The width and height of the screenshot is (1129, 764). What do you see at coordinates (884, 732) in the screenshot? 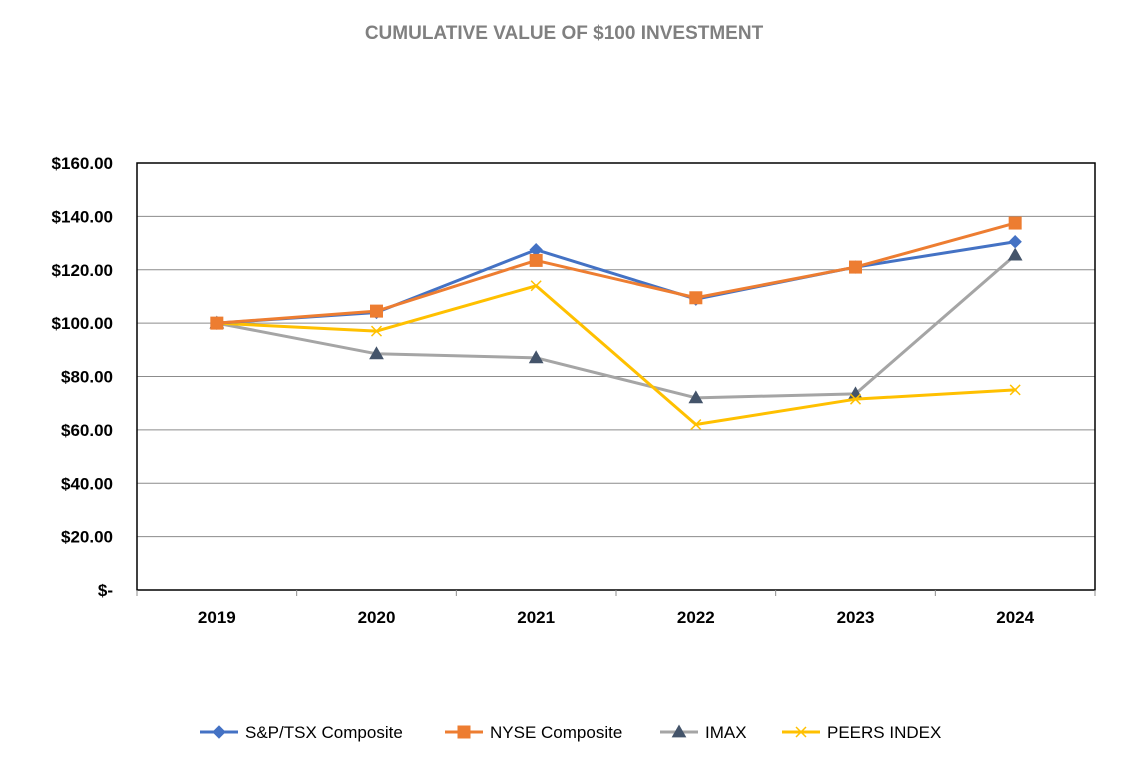
I see `legend-label: PEERS INDEX` at bounding box center [884, 732].